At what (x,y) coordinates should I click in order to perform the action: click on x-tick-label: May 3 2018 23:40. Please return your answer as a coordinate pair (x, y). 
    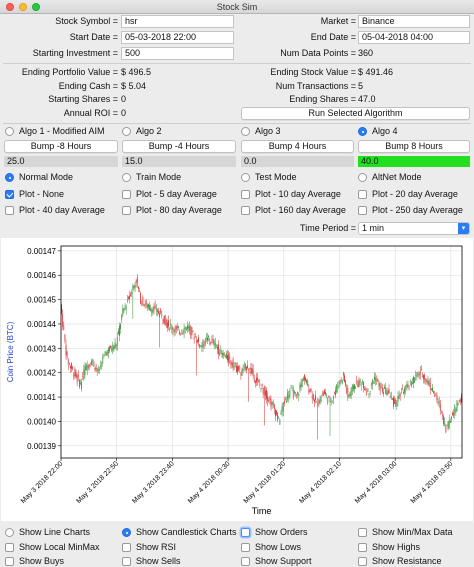
    Looking at the image, I should click on (153, 482).